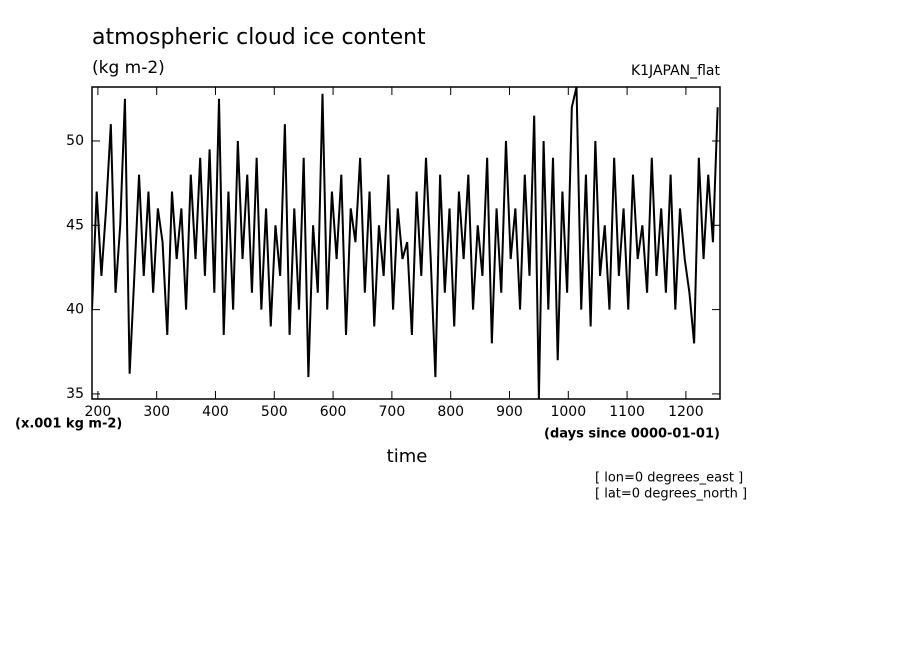  Describe the element at coordinates (75, 141) in the screenshot. I see `y-tick-label: 50` at that location.